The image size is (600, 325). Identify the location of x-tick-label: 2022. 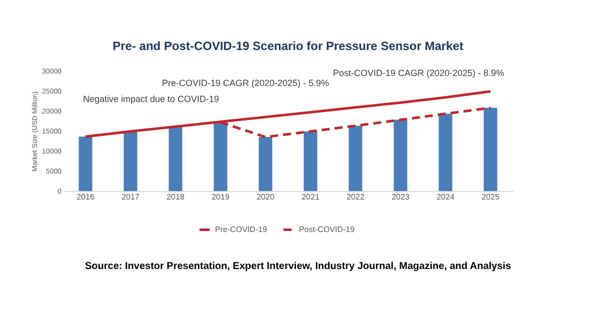
(355, 197).